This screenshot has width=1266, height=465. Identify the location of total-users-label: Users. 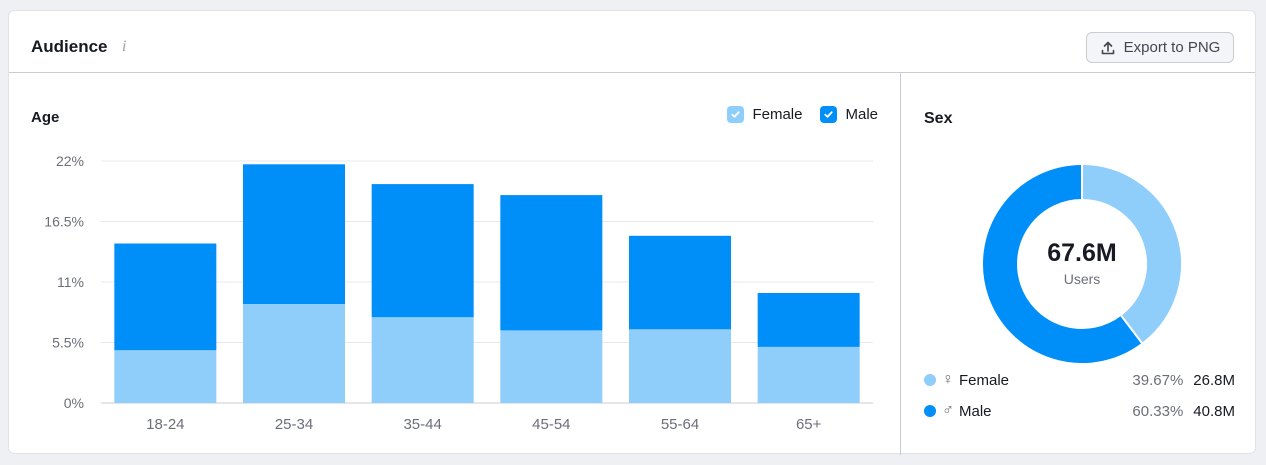
(1082, 279).